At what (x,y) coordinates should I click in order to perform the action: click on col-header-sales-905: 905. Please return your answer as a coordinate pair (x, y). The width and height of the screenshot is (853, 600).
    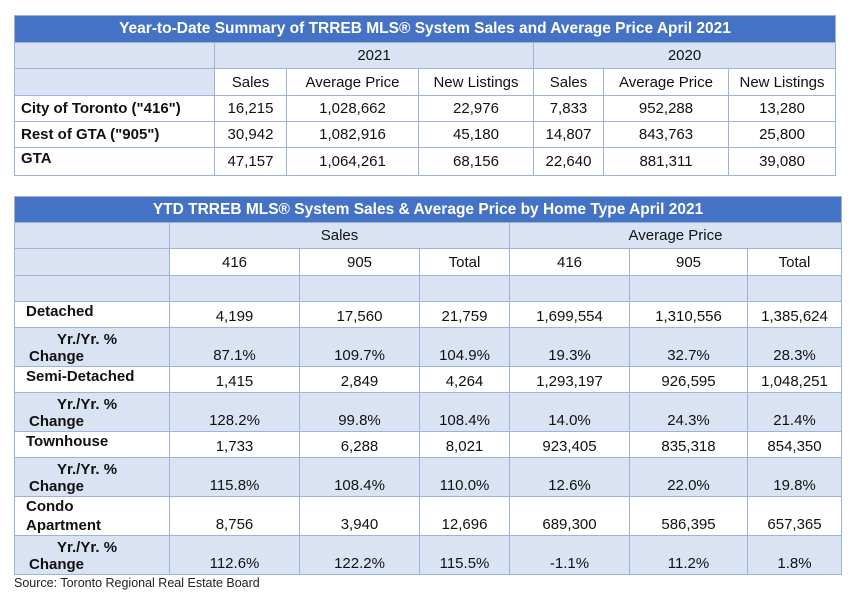
    Looking at the image, I should click on (359, 262).